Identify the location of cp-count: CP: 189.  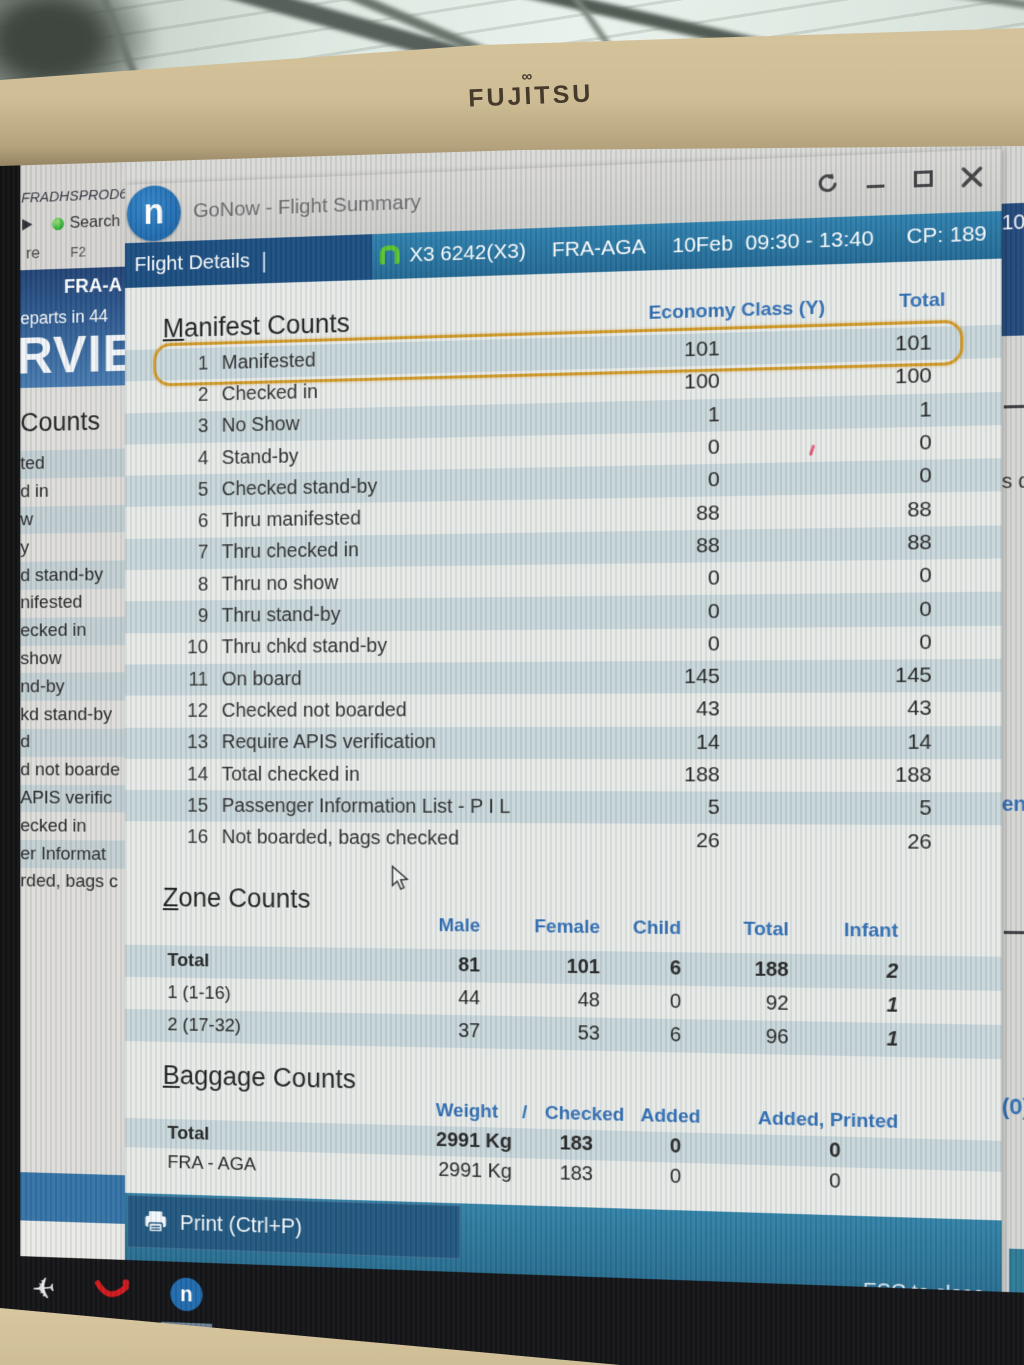
(946, 235).